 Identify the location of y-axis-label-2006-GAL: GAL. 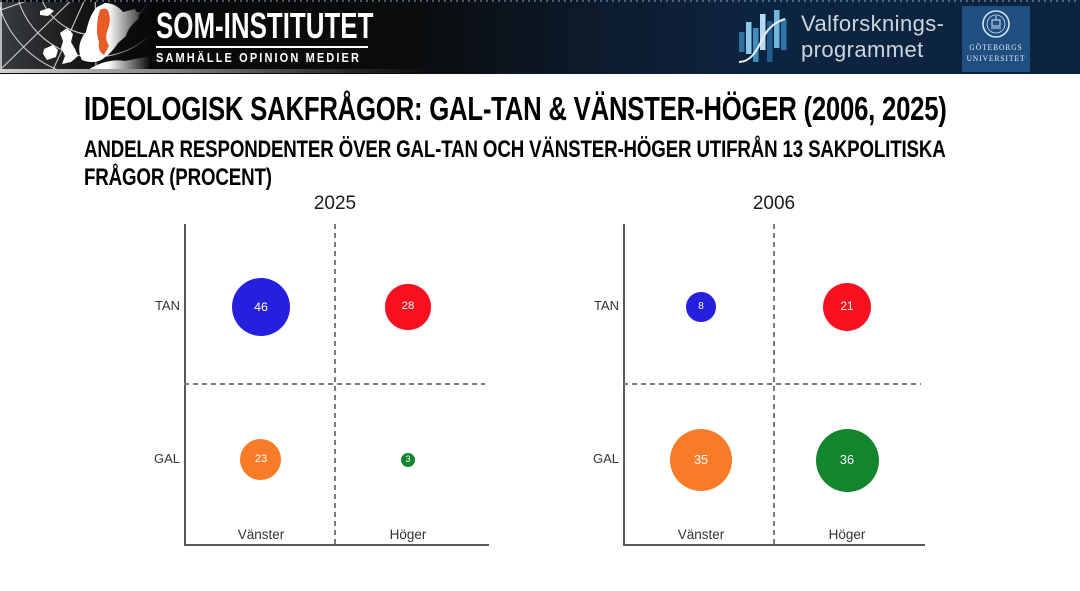
(605, 458).